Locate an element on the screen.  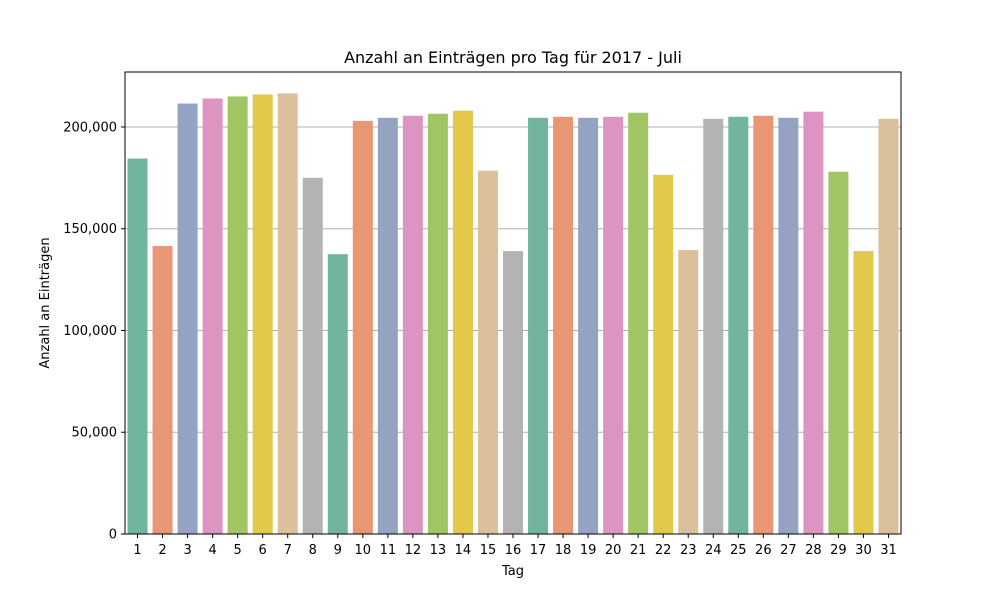
x-tick-label: 30 is located at coordinates (863, 550).